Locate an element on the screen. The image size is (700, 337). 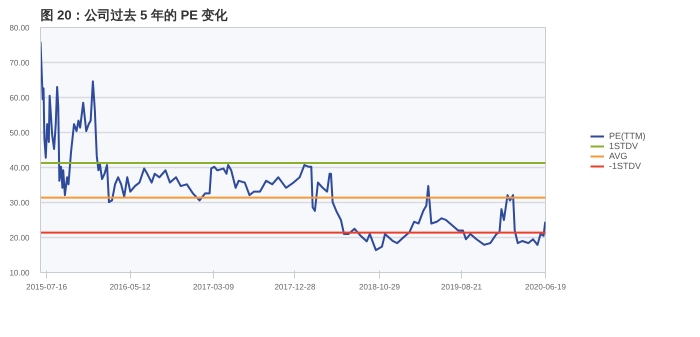
y-tick-label: 60.00 is located at coordinates (19, 98).